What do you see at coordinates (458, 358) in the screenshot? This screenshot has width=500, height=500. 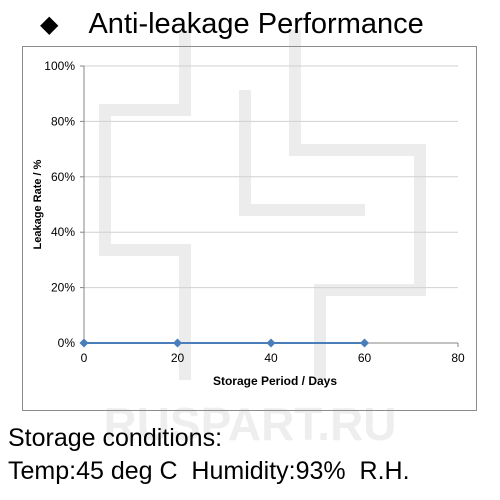 I see `x-tick-label: 80` at bounding box center [458, 358].